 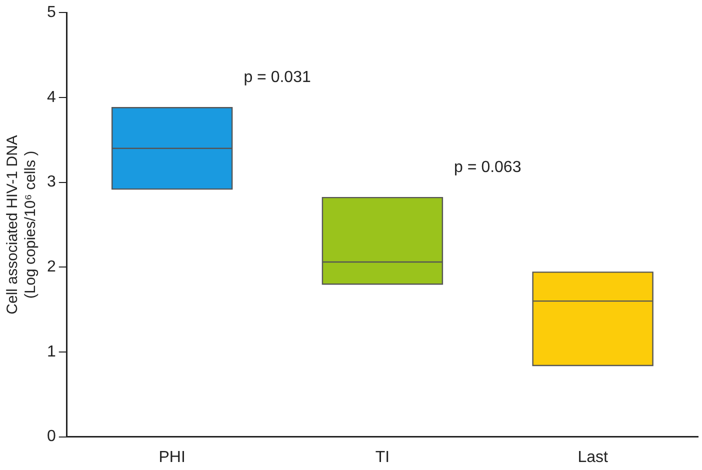 What do you see at coordinates (22, 224) in the screenshot?
I see `y-axis-title: Cell associated HIV-1 DNA (Log copies/10⁶ cells )` at bounding box center [22, 224].